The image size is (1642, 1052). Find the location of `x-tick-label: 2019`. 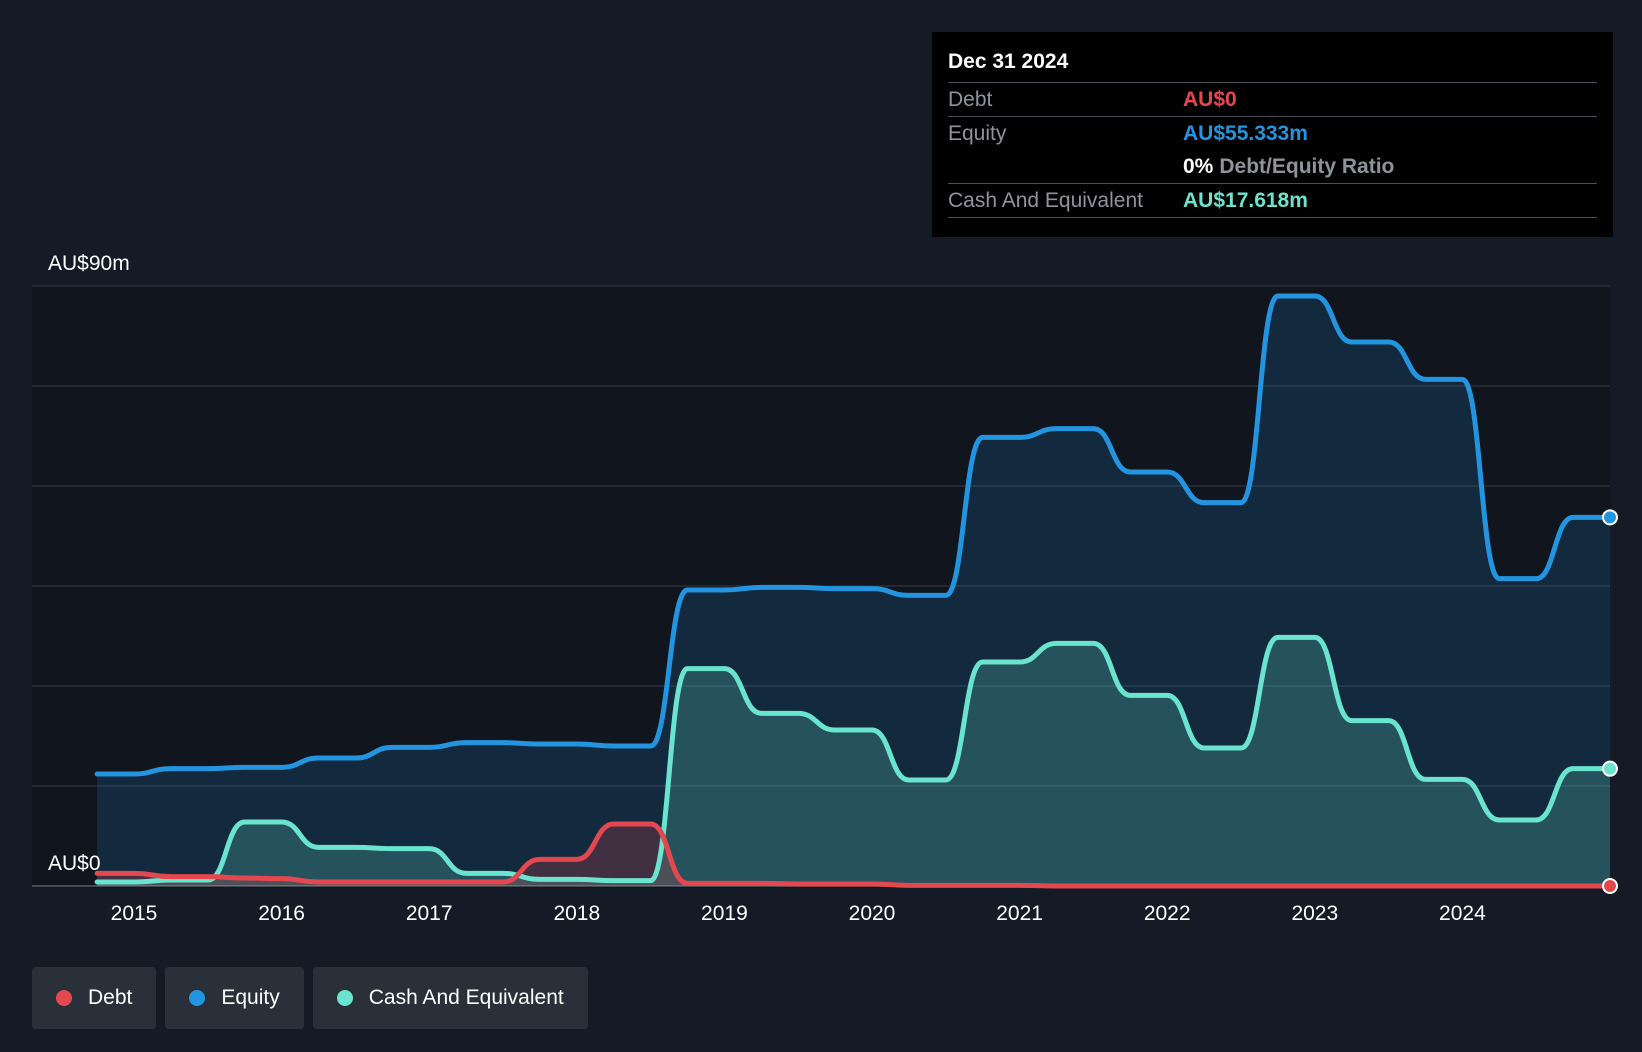

x-tick-label: 2019 is located at coordinates (724, 913).